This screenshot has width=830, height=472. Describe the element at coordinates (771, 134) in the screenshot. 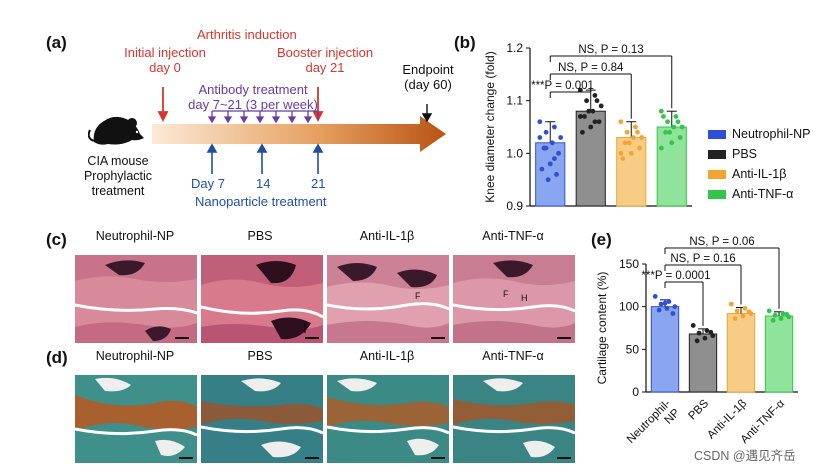

I see `legend-label: Neutrophil-NP` at that location.